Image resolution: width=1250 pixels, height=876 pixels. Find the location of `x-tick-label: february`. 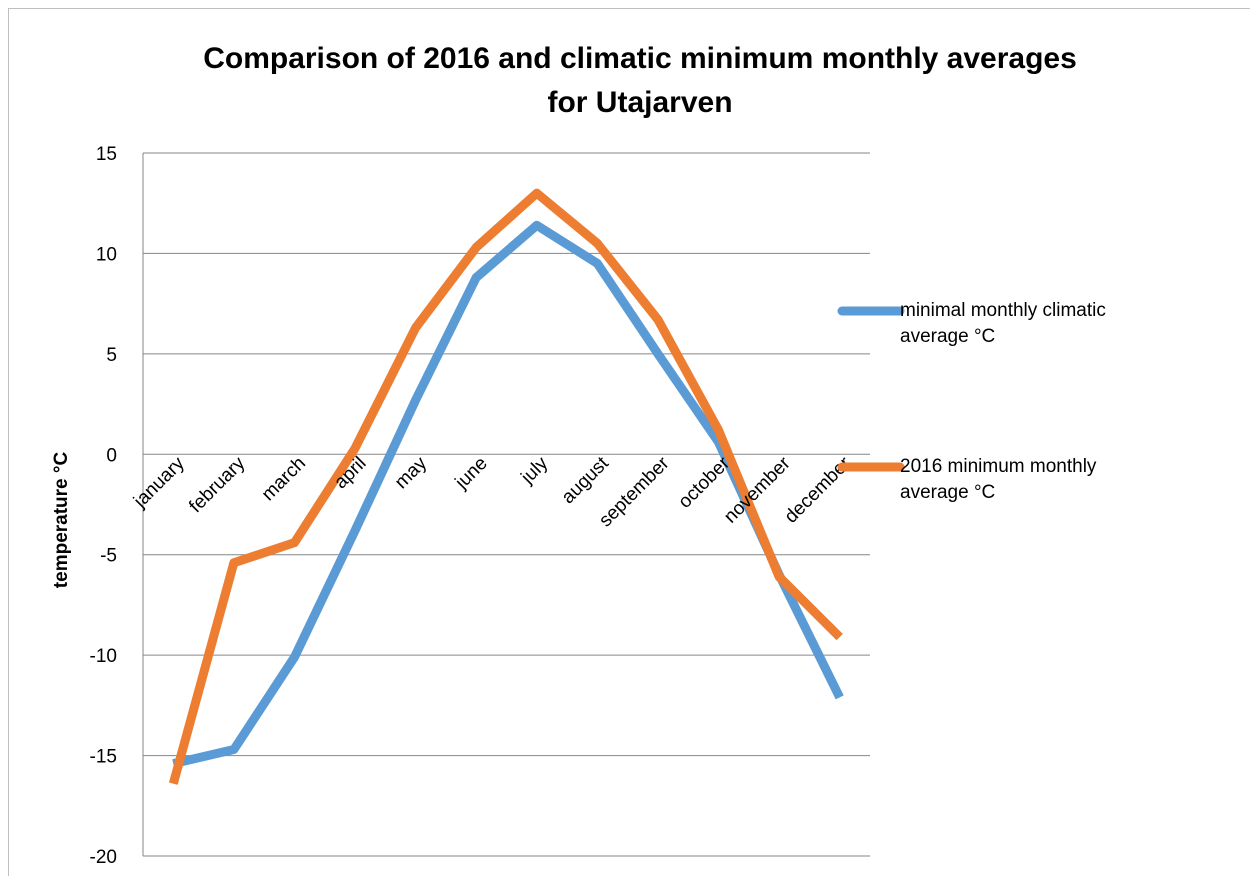

x-tick-label: february is located at coordinates (217, 485).